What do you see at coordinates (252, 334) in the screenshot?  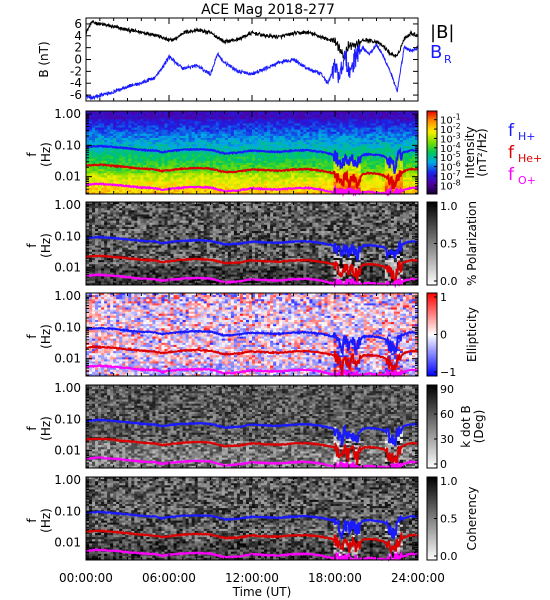 I see `ellipticity-spectrogram-image` at bounding box center [252, 334].